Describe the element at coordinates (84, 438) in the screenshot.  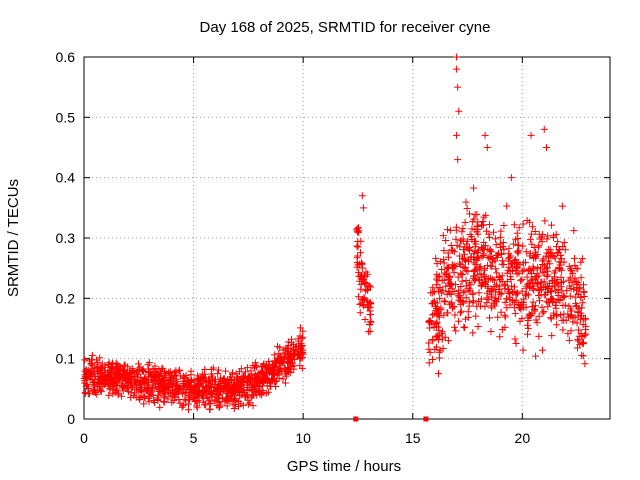
I see `x-tick-label: 0` at that location.